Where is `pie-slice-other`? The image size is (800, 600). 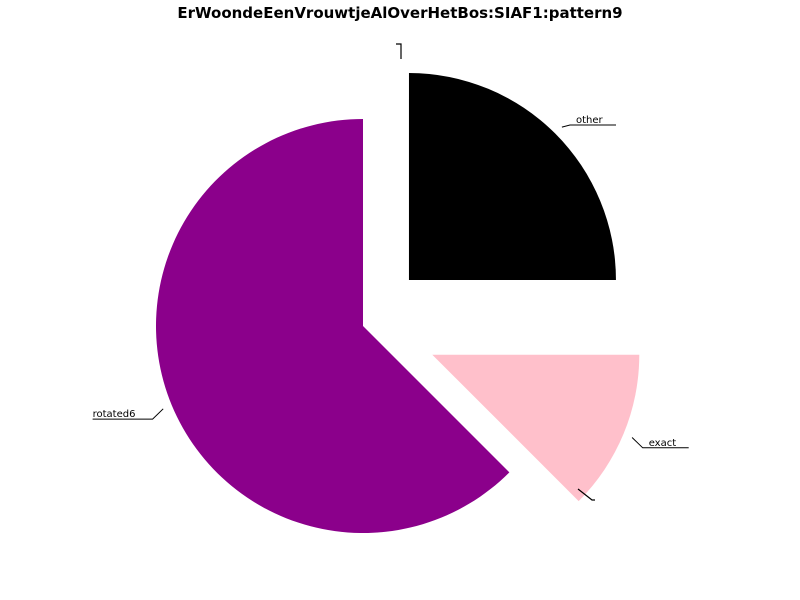
pie-slice-other is located at coordinates (512, 177).